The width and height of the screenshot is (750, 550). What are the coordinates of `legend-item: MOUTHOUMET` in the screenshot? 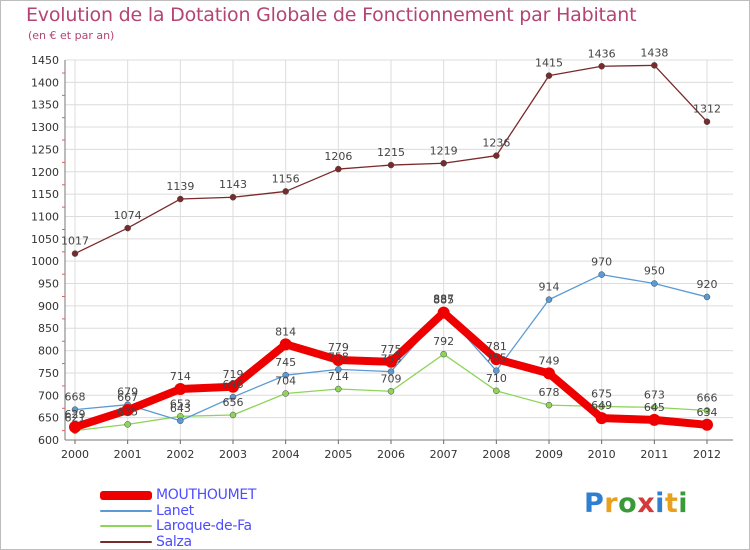 It's located at (178, 495).